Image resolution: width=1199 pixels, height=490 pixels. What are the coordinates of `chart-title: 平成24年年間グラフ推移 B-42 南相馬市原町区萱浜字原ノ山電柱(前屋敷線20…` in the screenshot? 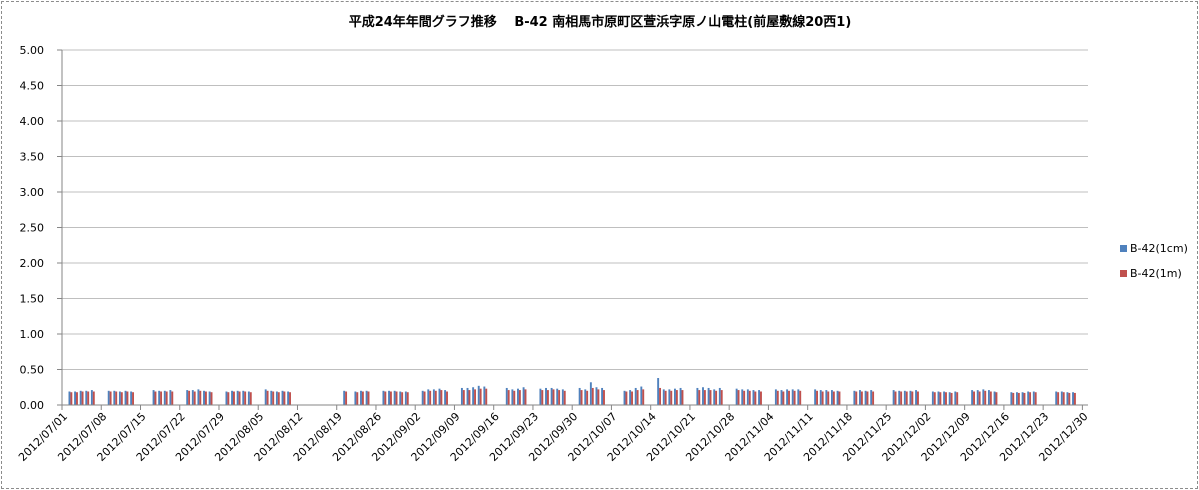 It's located at (600, 22).